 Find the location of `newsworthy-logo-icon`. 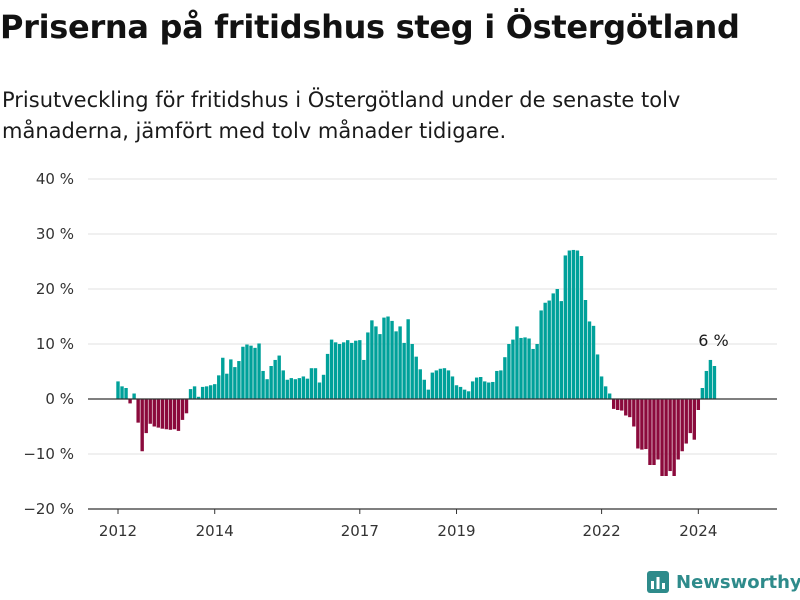

newsworthy-logo-icon is located at coordinates (658, 582).